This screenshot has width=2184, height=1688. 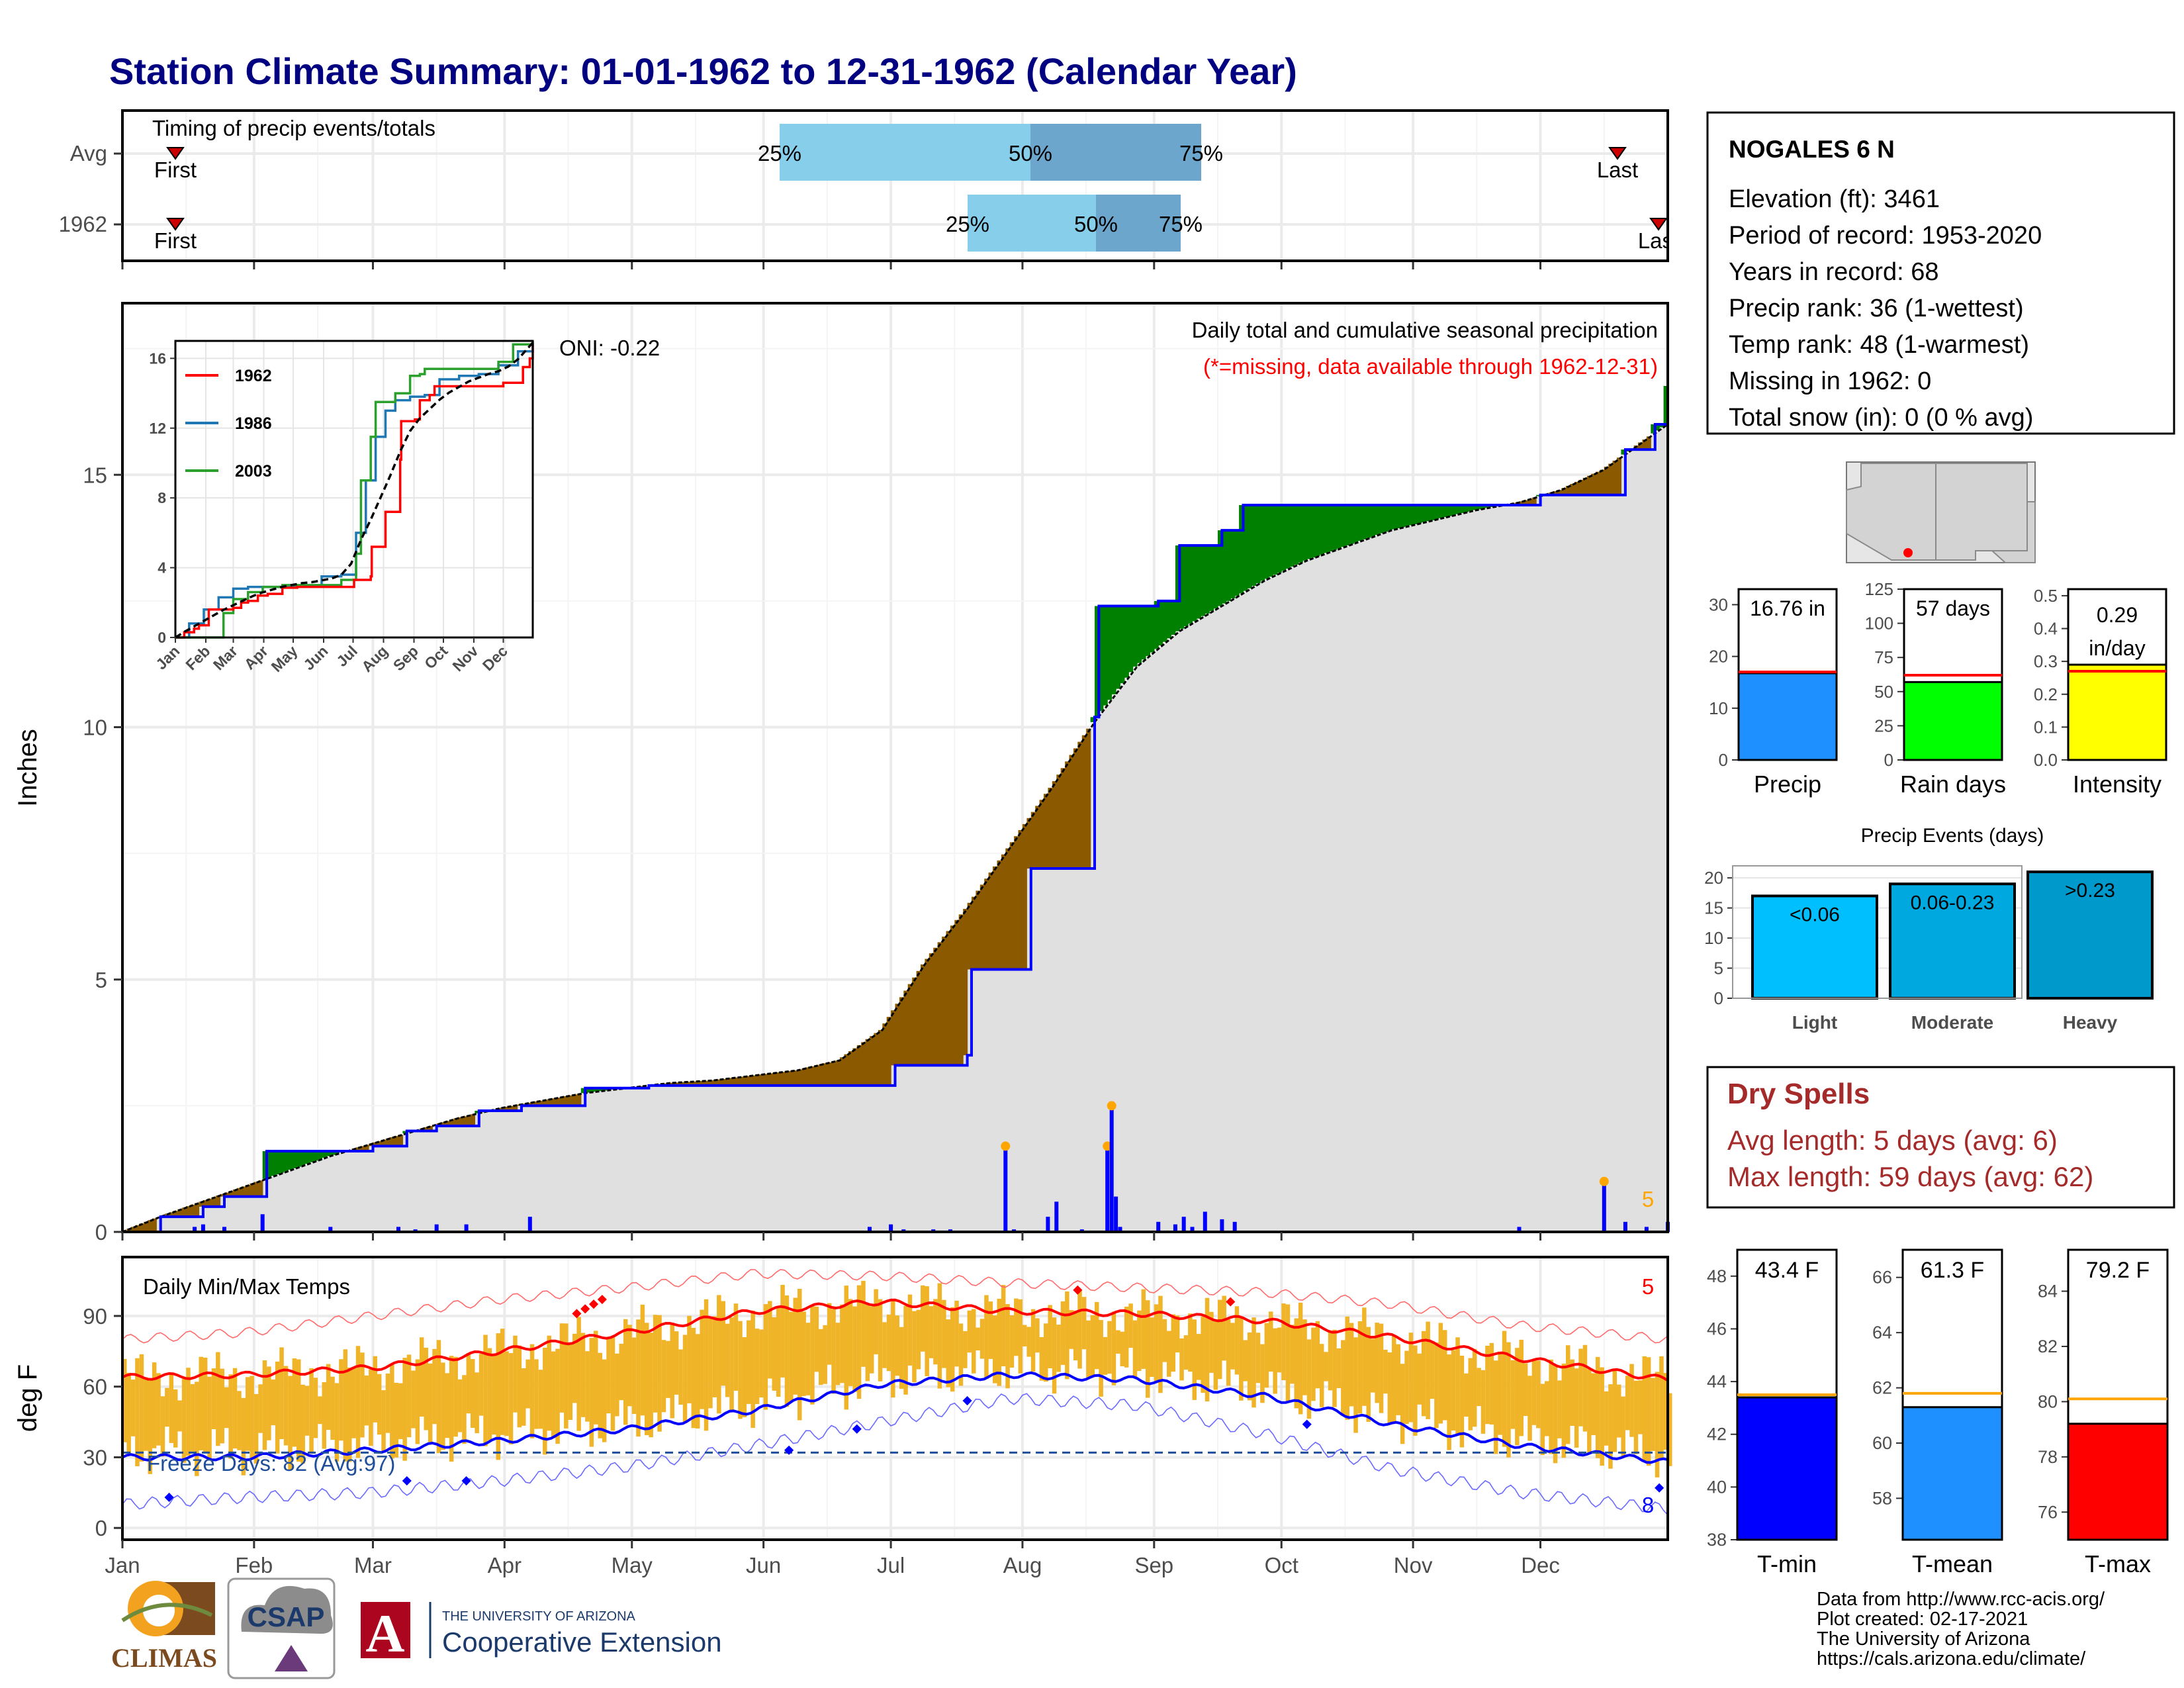 I want to click on summary-y-tick-label: 125, so click(x=1879, y=589).